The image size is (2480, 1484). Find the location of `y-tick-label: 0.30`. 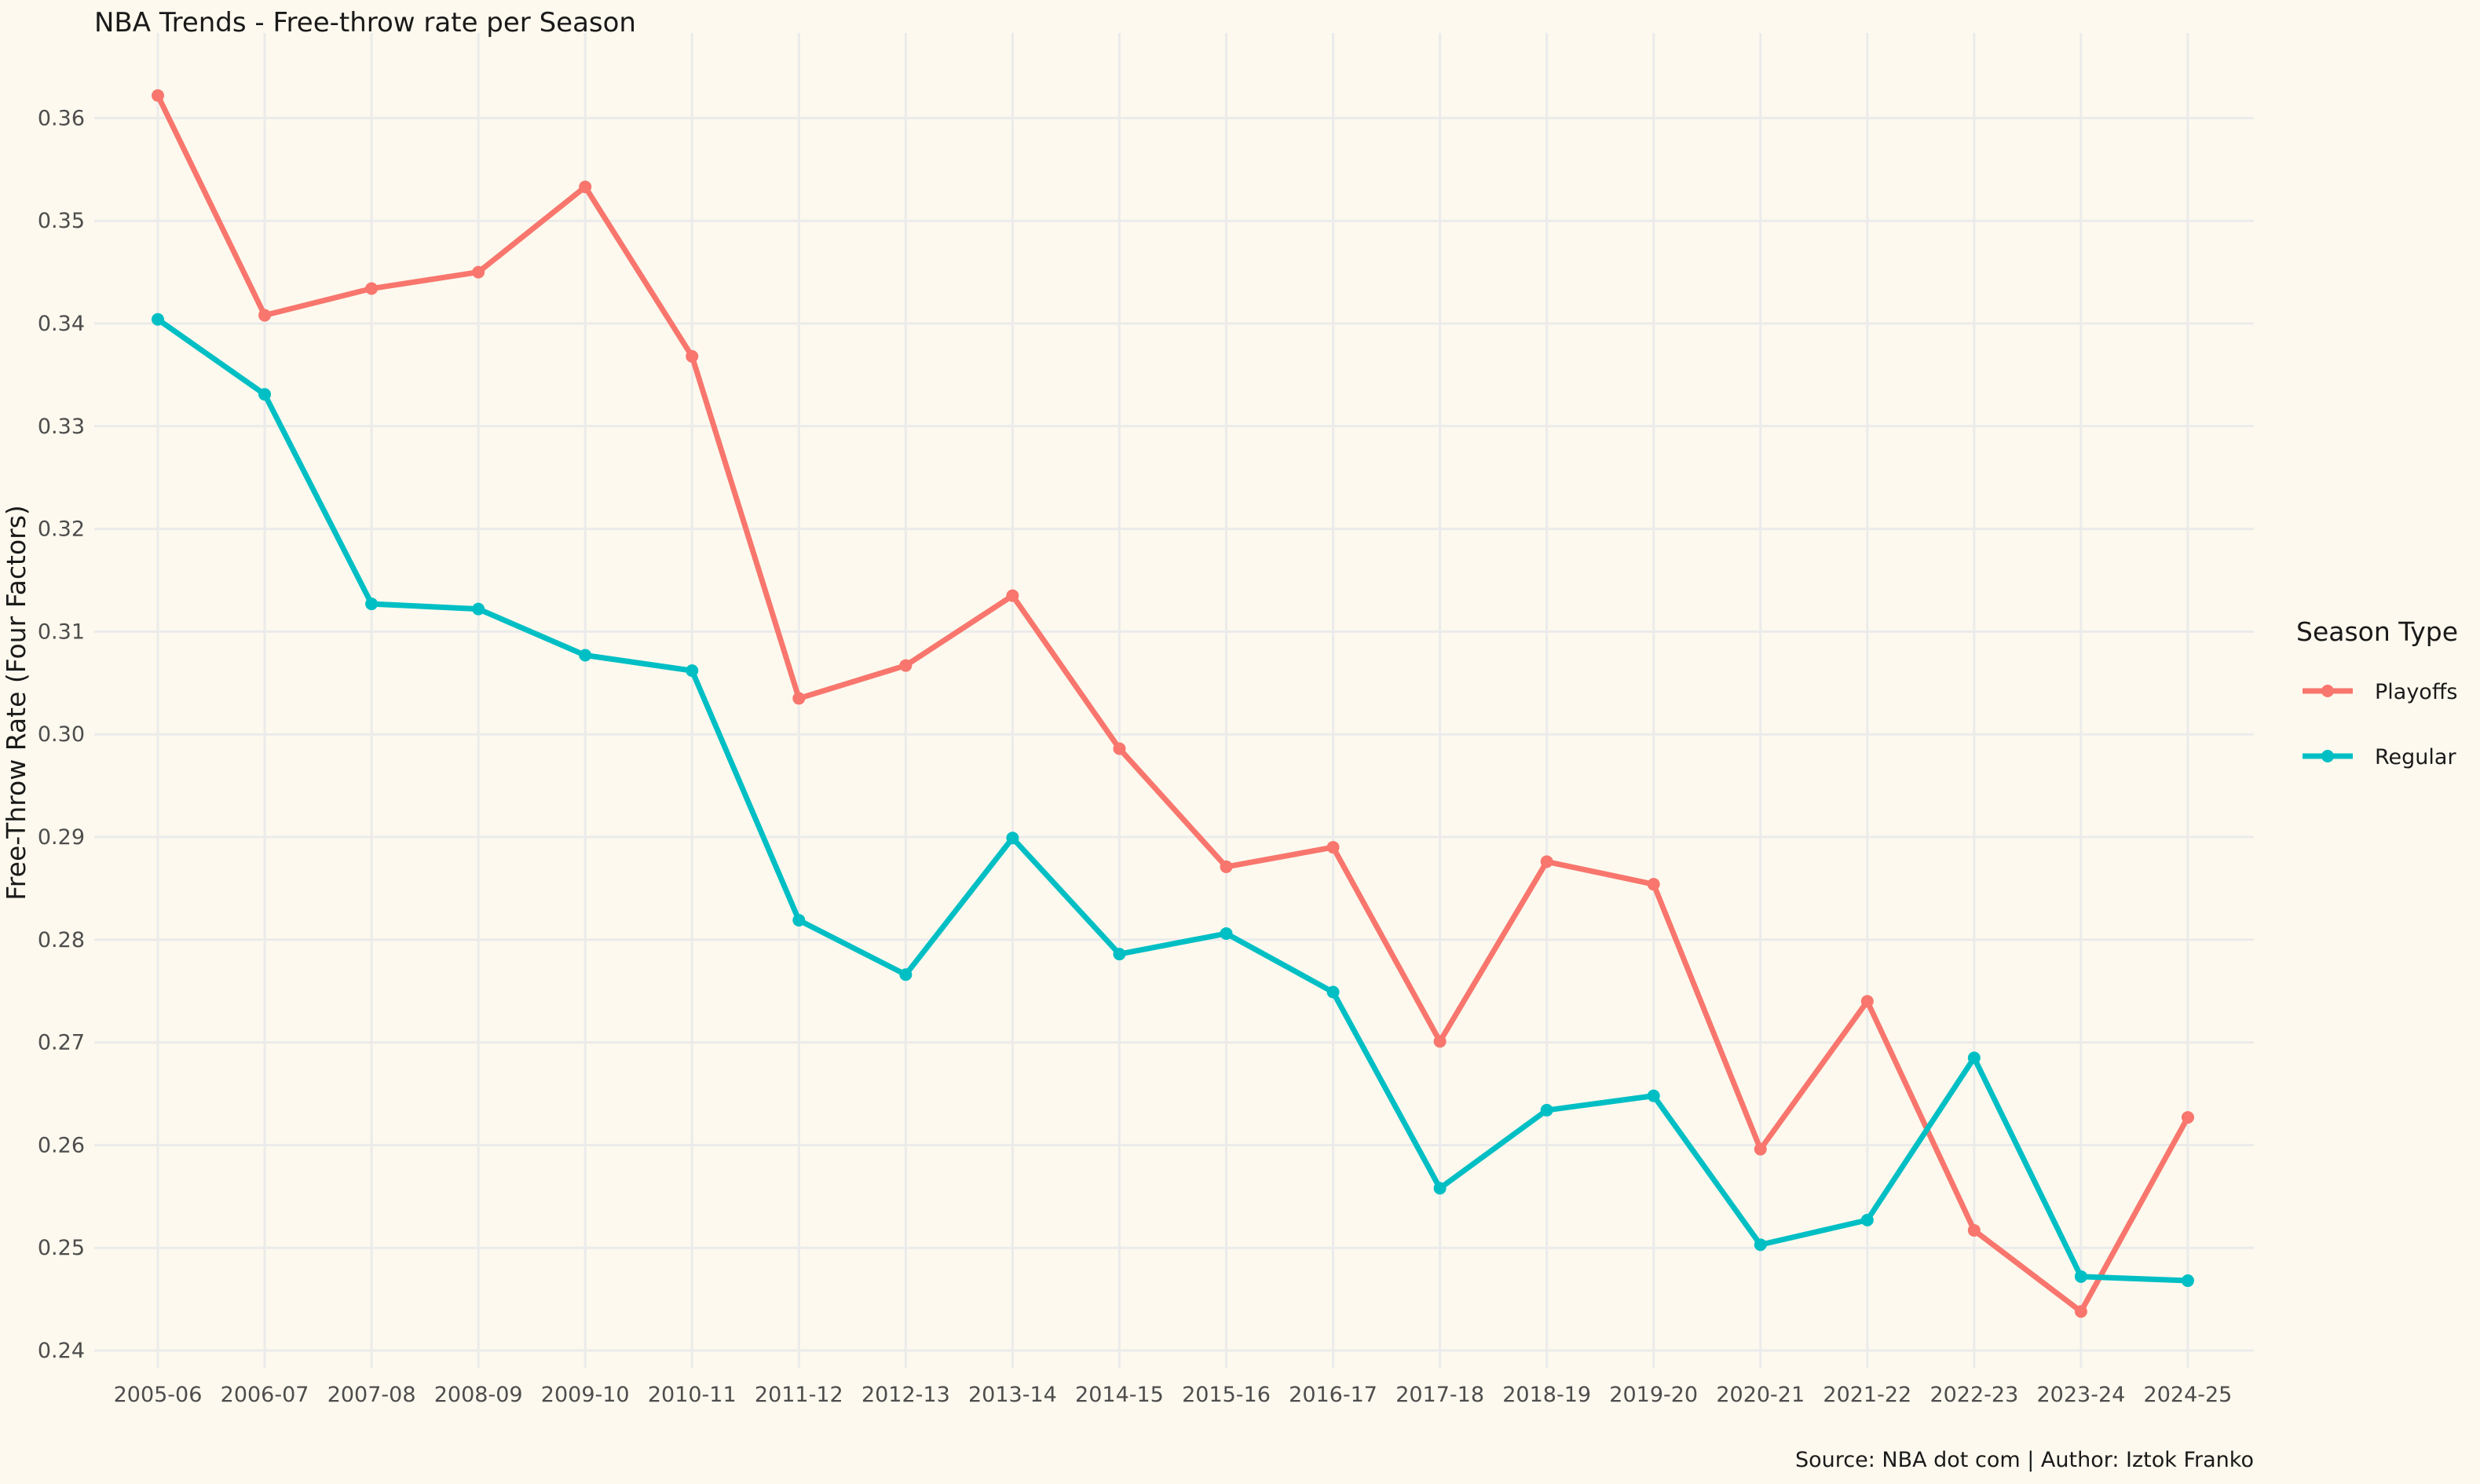

y-tick-label: 0.30 is located at coordinates (61, 734).